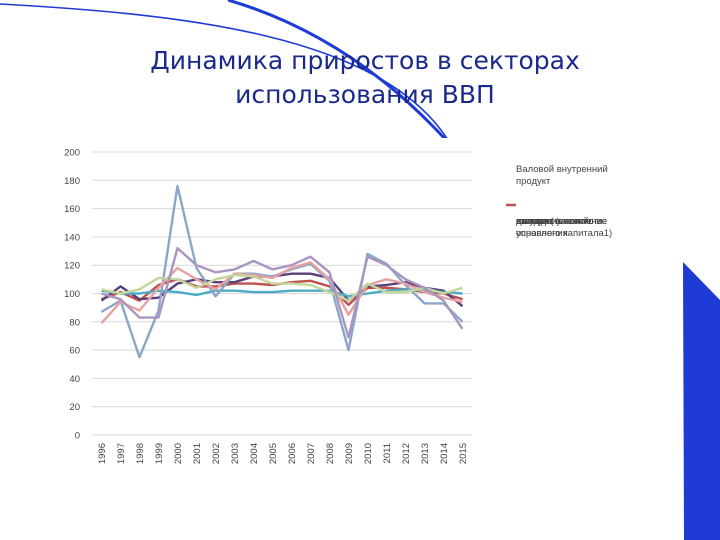 The image size is (720, 540). What do you see at coordinates (74, 351) in the screenshot?
I see `y-tick-label: 60` at bounding box center [74, 351].